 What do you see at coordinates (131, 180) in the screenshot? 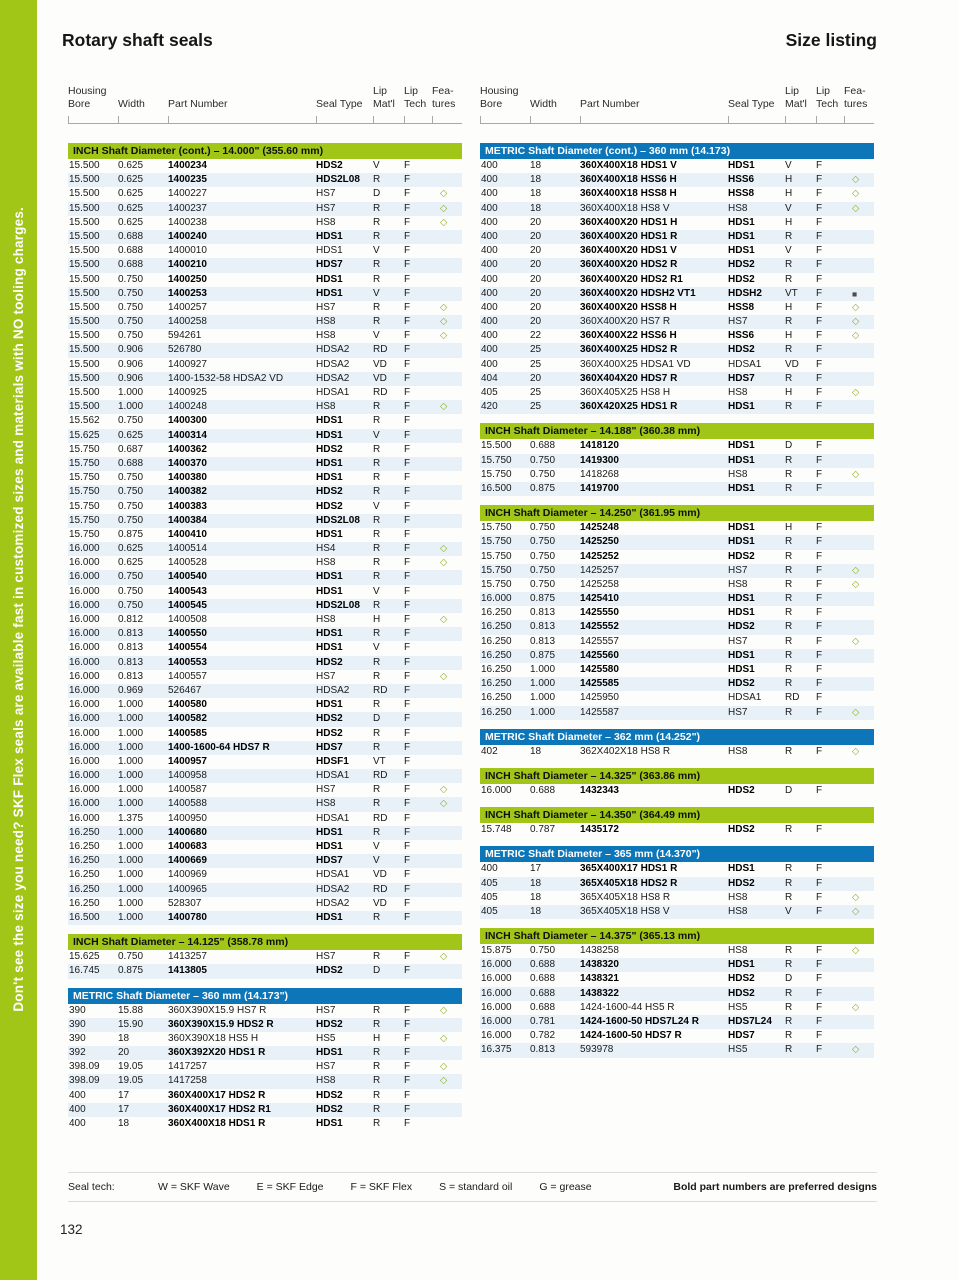
I see `cell-width: 0.625` at bounding box center [131, 180].